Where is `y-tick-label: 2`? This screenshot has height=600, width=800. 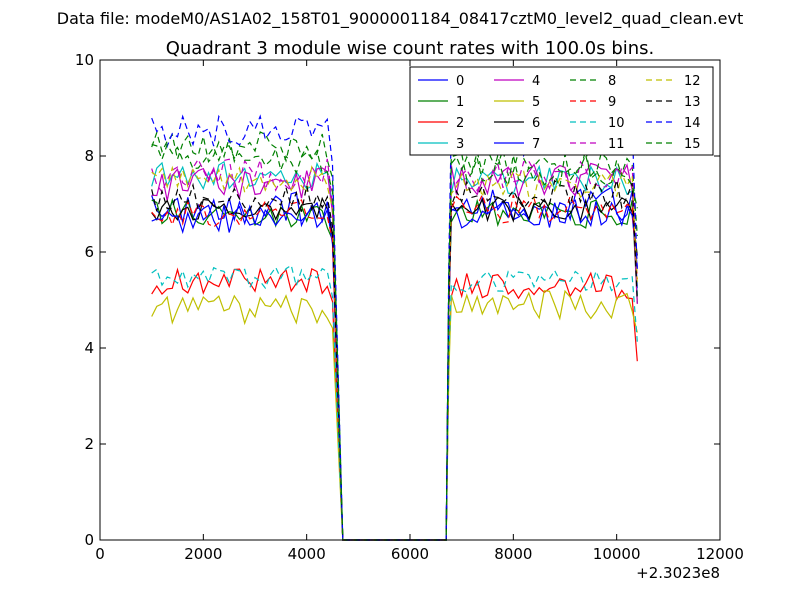 y-tick-label: 2 is located at coordinates (89, 444).